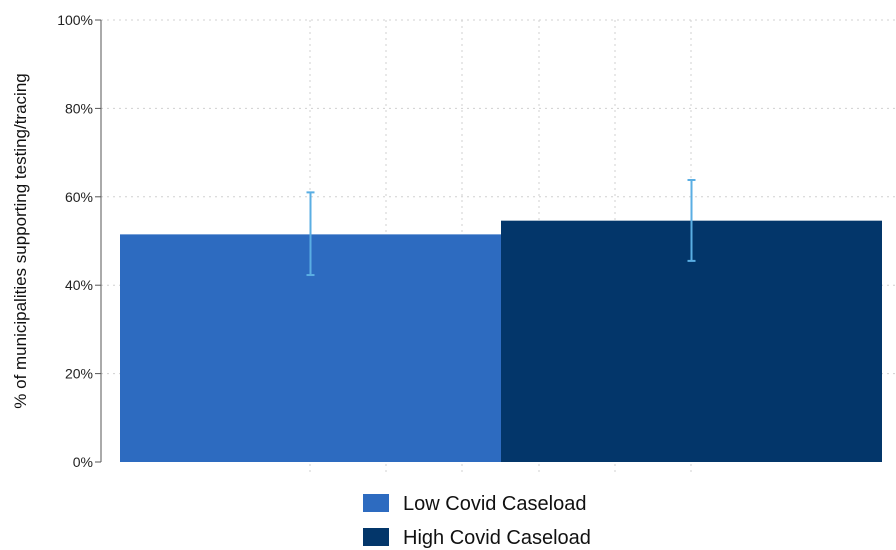 Image resolution: width=896 pixels, height=550 pixels. I want to click on legend-label: High Covid Caseload, so click(497, 538).